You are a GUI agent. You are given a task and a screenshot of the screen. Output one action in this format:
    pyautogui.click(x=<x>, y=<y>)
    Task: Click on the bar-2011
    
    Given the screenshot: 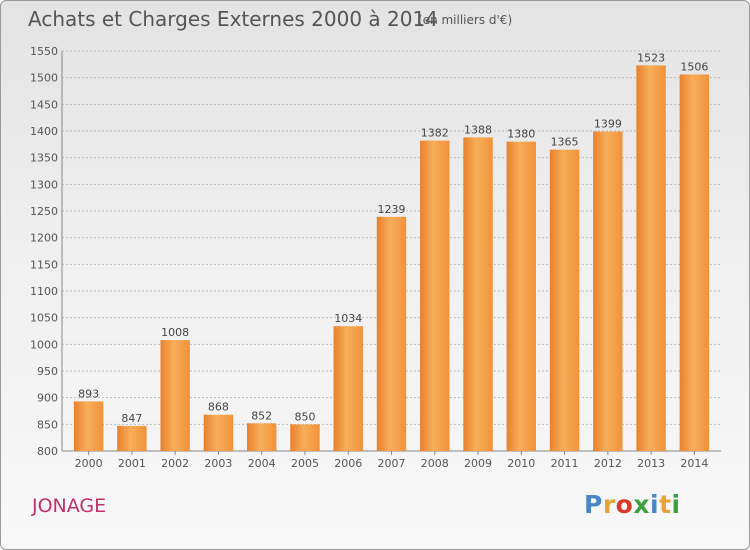 What is the action you would take?
    pyautogui.click(x=564, y=300)
    